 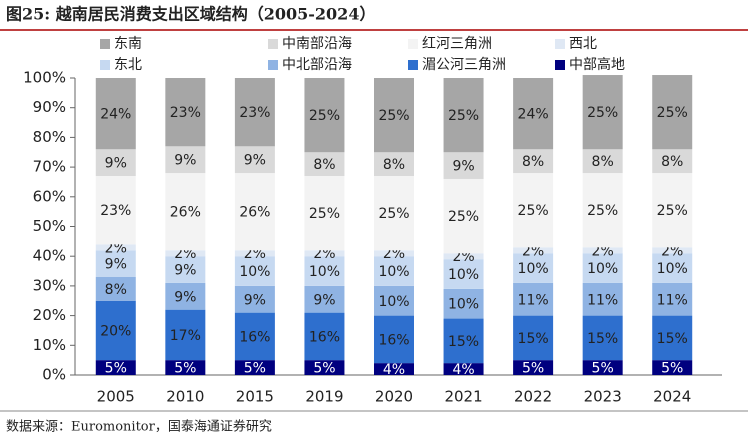 What do you see at coordinates (533, 397) in the screenshot?
I see `x-tick-label: 2022` at bounding box center [533, 397].